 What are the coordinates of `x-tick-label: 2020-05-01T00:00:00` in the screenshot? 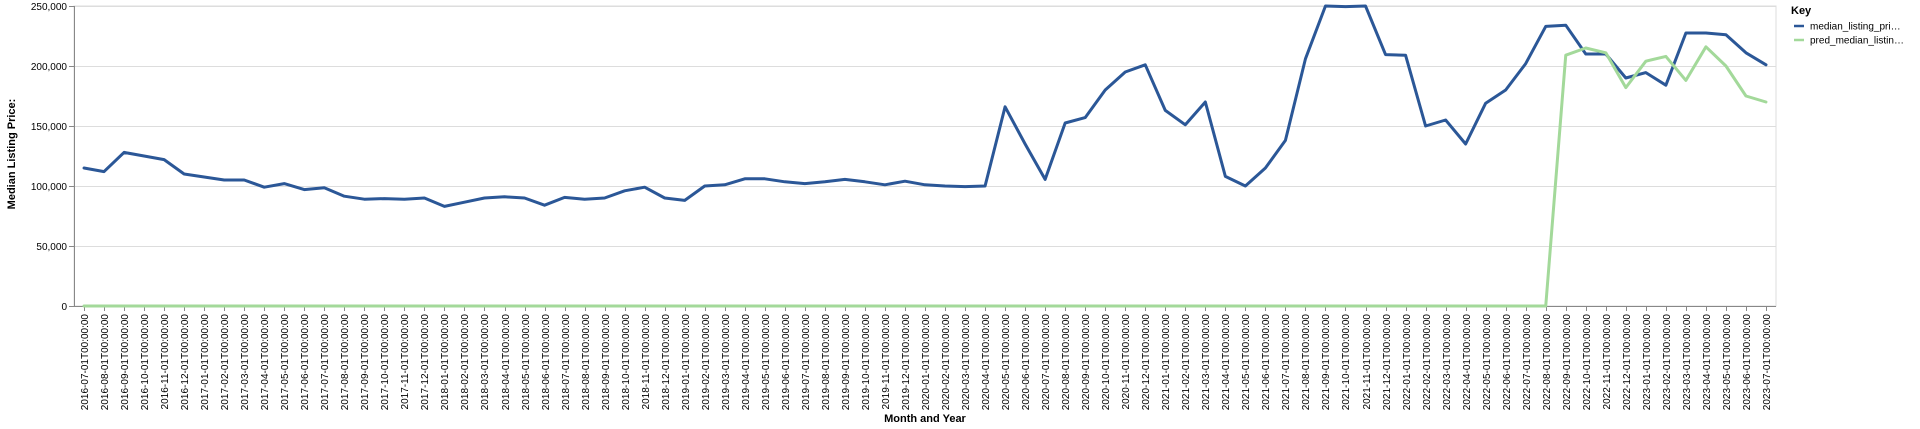 It's located at (1006, 362).